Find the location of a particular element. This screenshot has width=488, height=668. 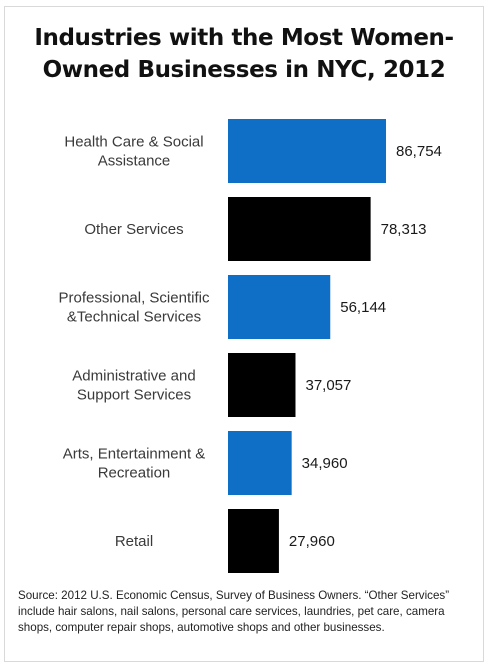

value-label-0: 86,754 is located at coordinates (419, 151).